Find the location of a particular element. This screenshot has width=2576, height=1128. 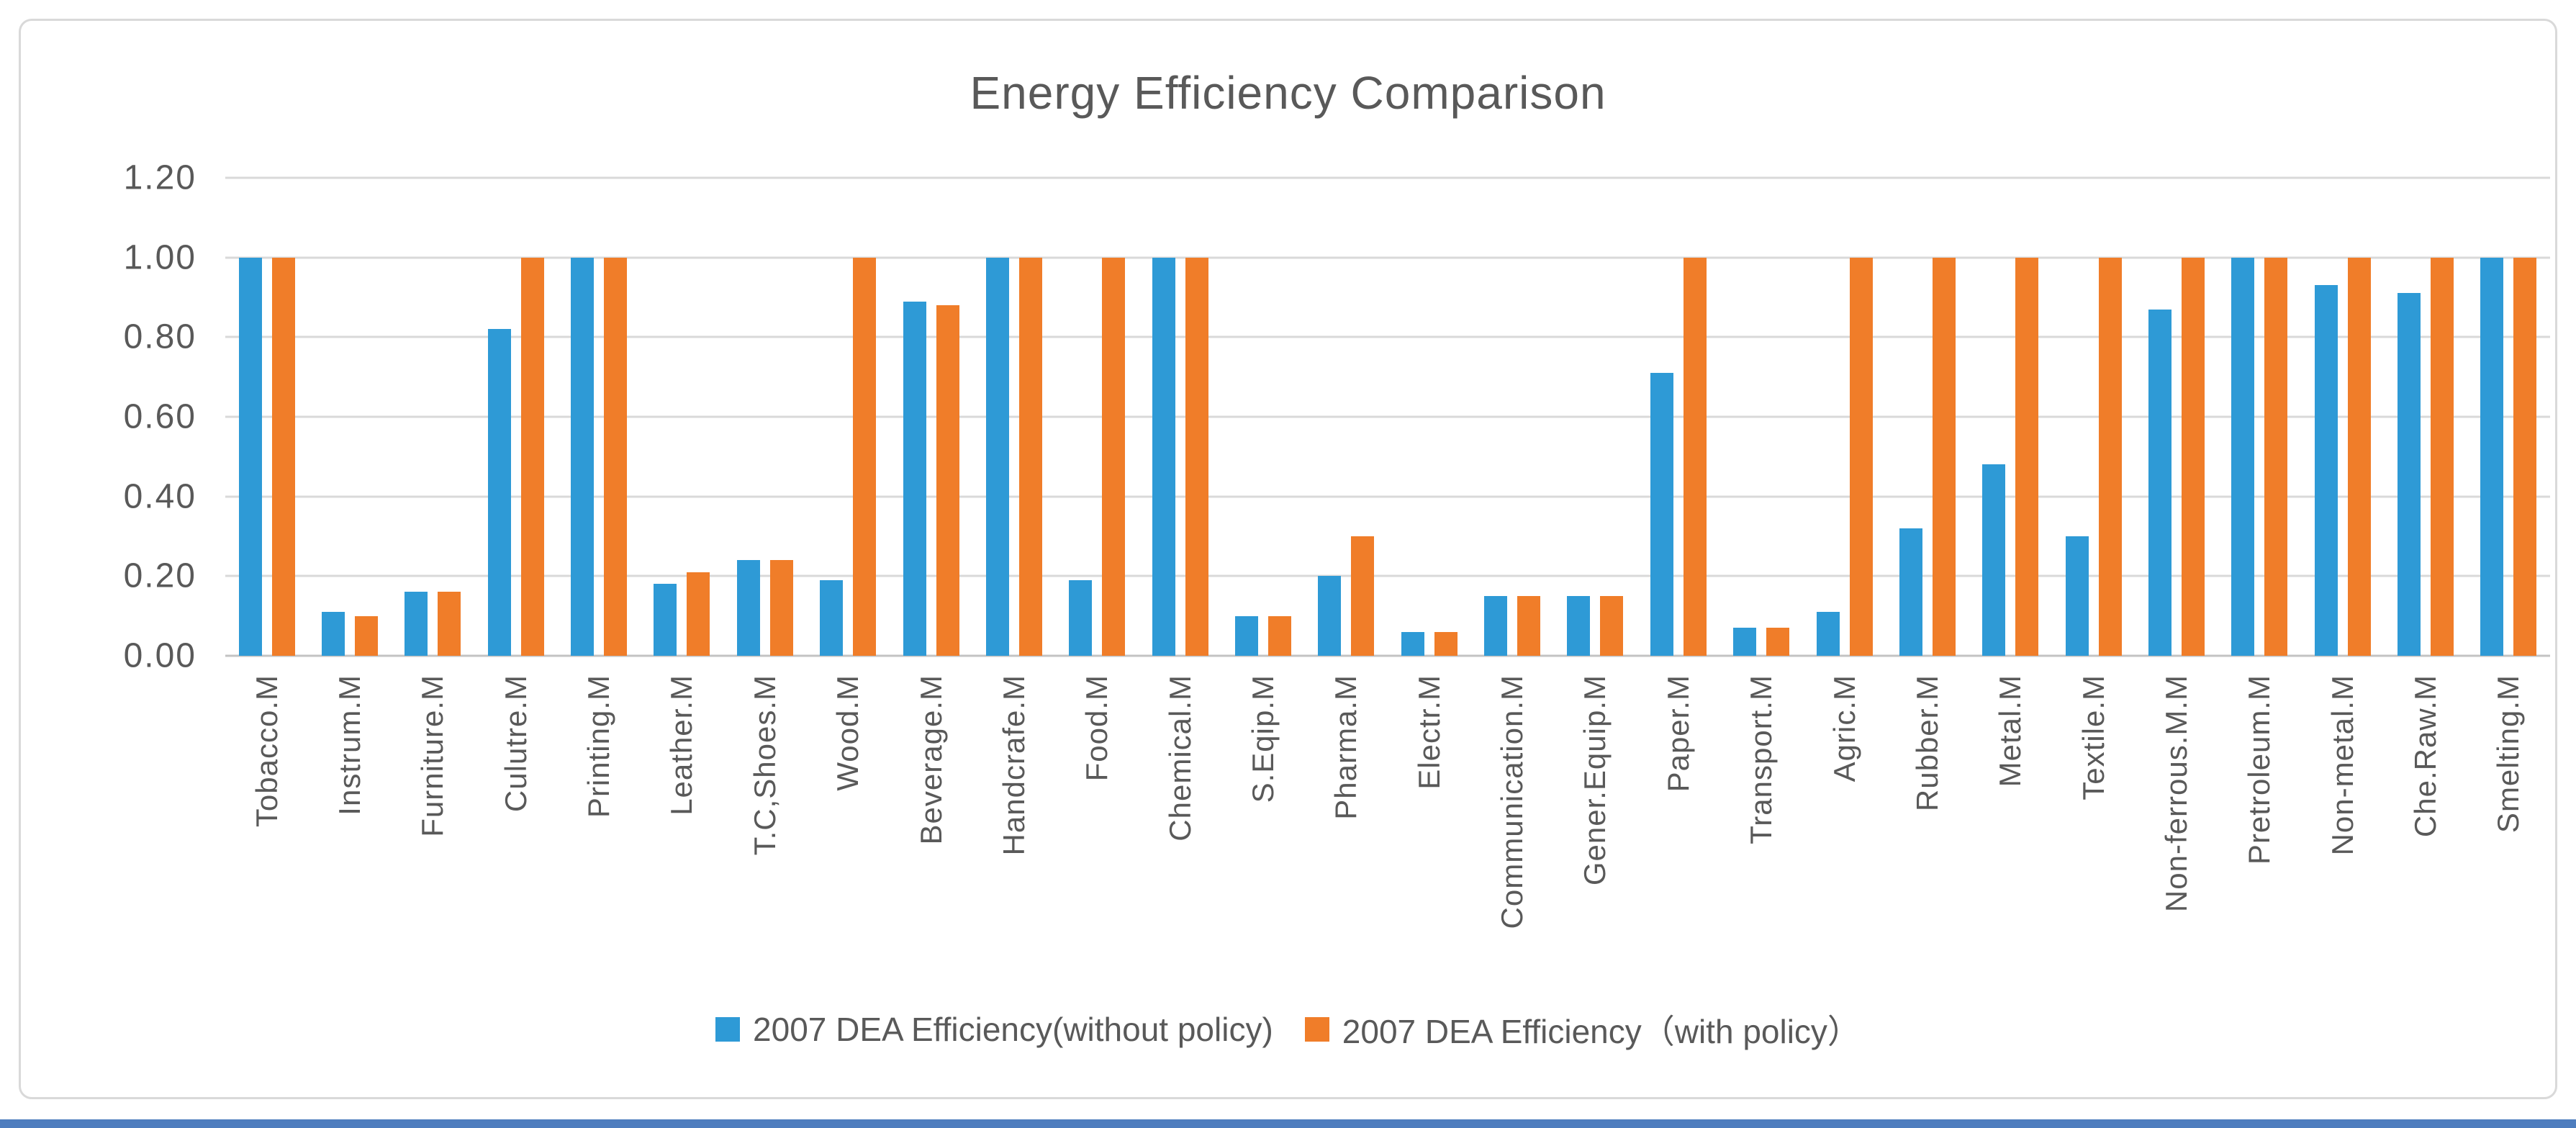

x-cell-Wood.M: Wood.M is located at coordinates (848, 832).